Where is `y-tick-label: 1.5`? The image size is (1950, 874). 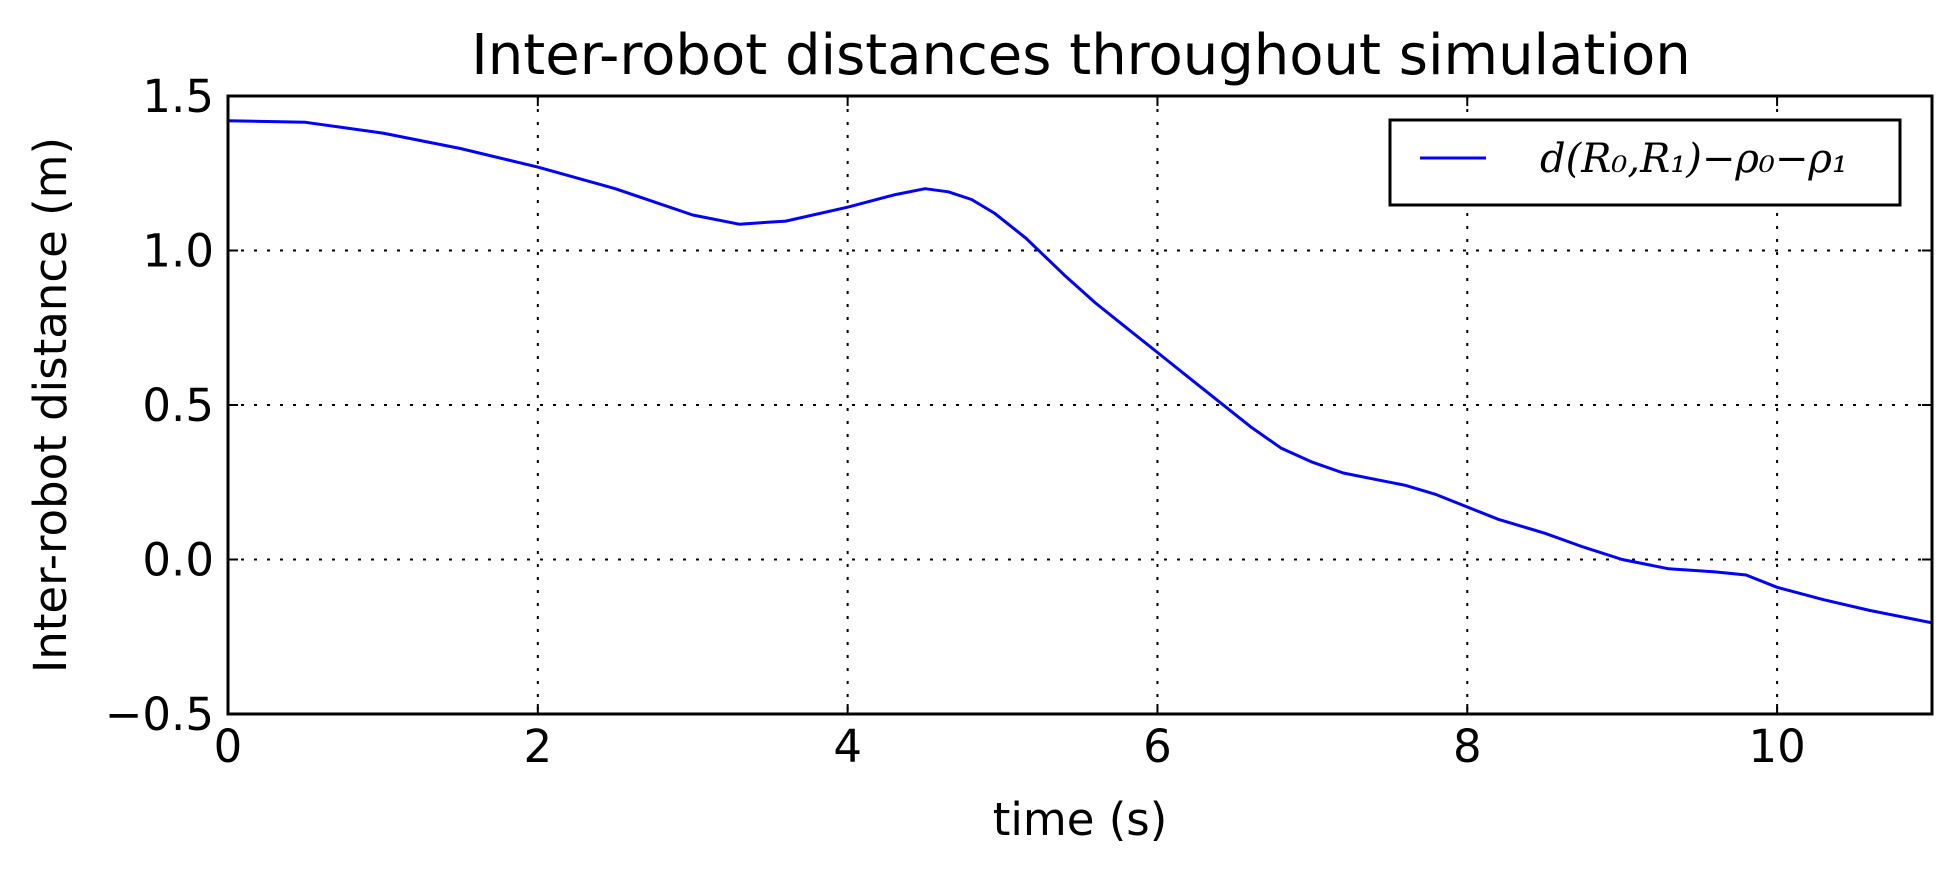 y-tick-label: 1.5 is located at coordinates (178, 96).